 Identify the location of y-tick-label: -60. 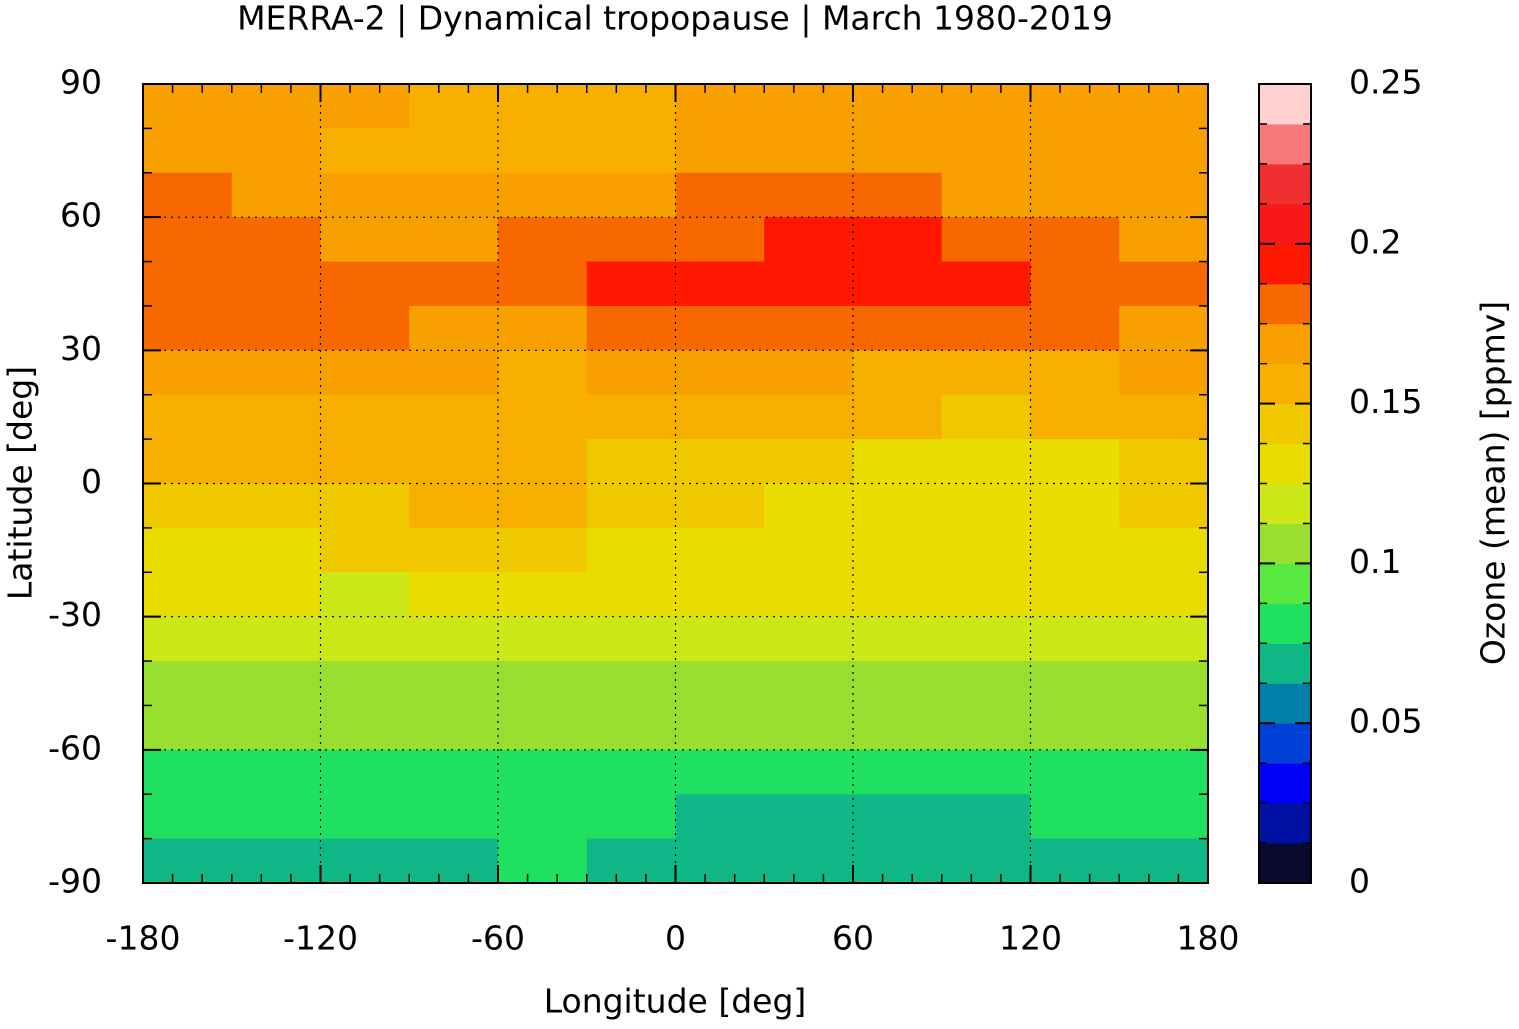
(75, 747).